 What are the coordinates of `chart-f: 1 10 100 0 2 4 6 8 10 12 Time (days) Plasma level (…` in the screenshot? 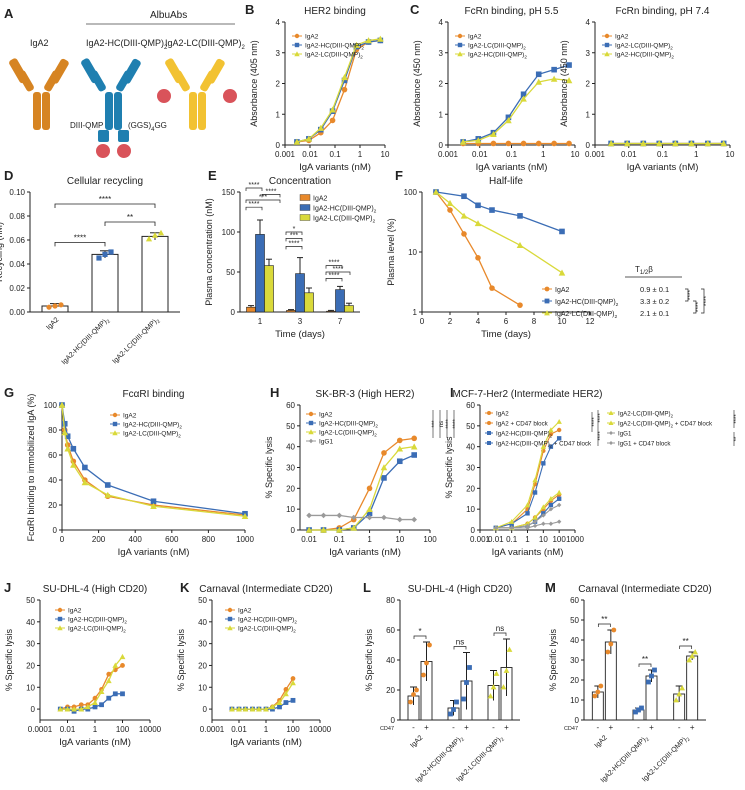 It's located at (548, 254).